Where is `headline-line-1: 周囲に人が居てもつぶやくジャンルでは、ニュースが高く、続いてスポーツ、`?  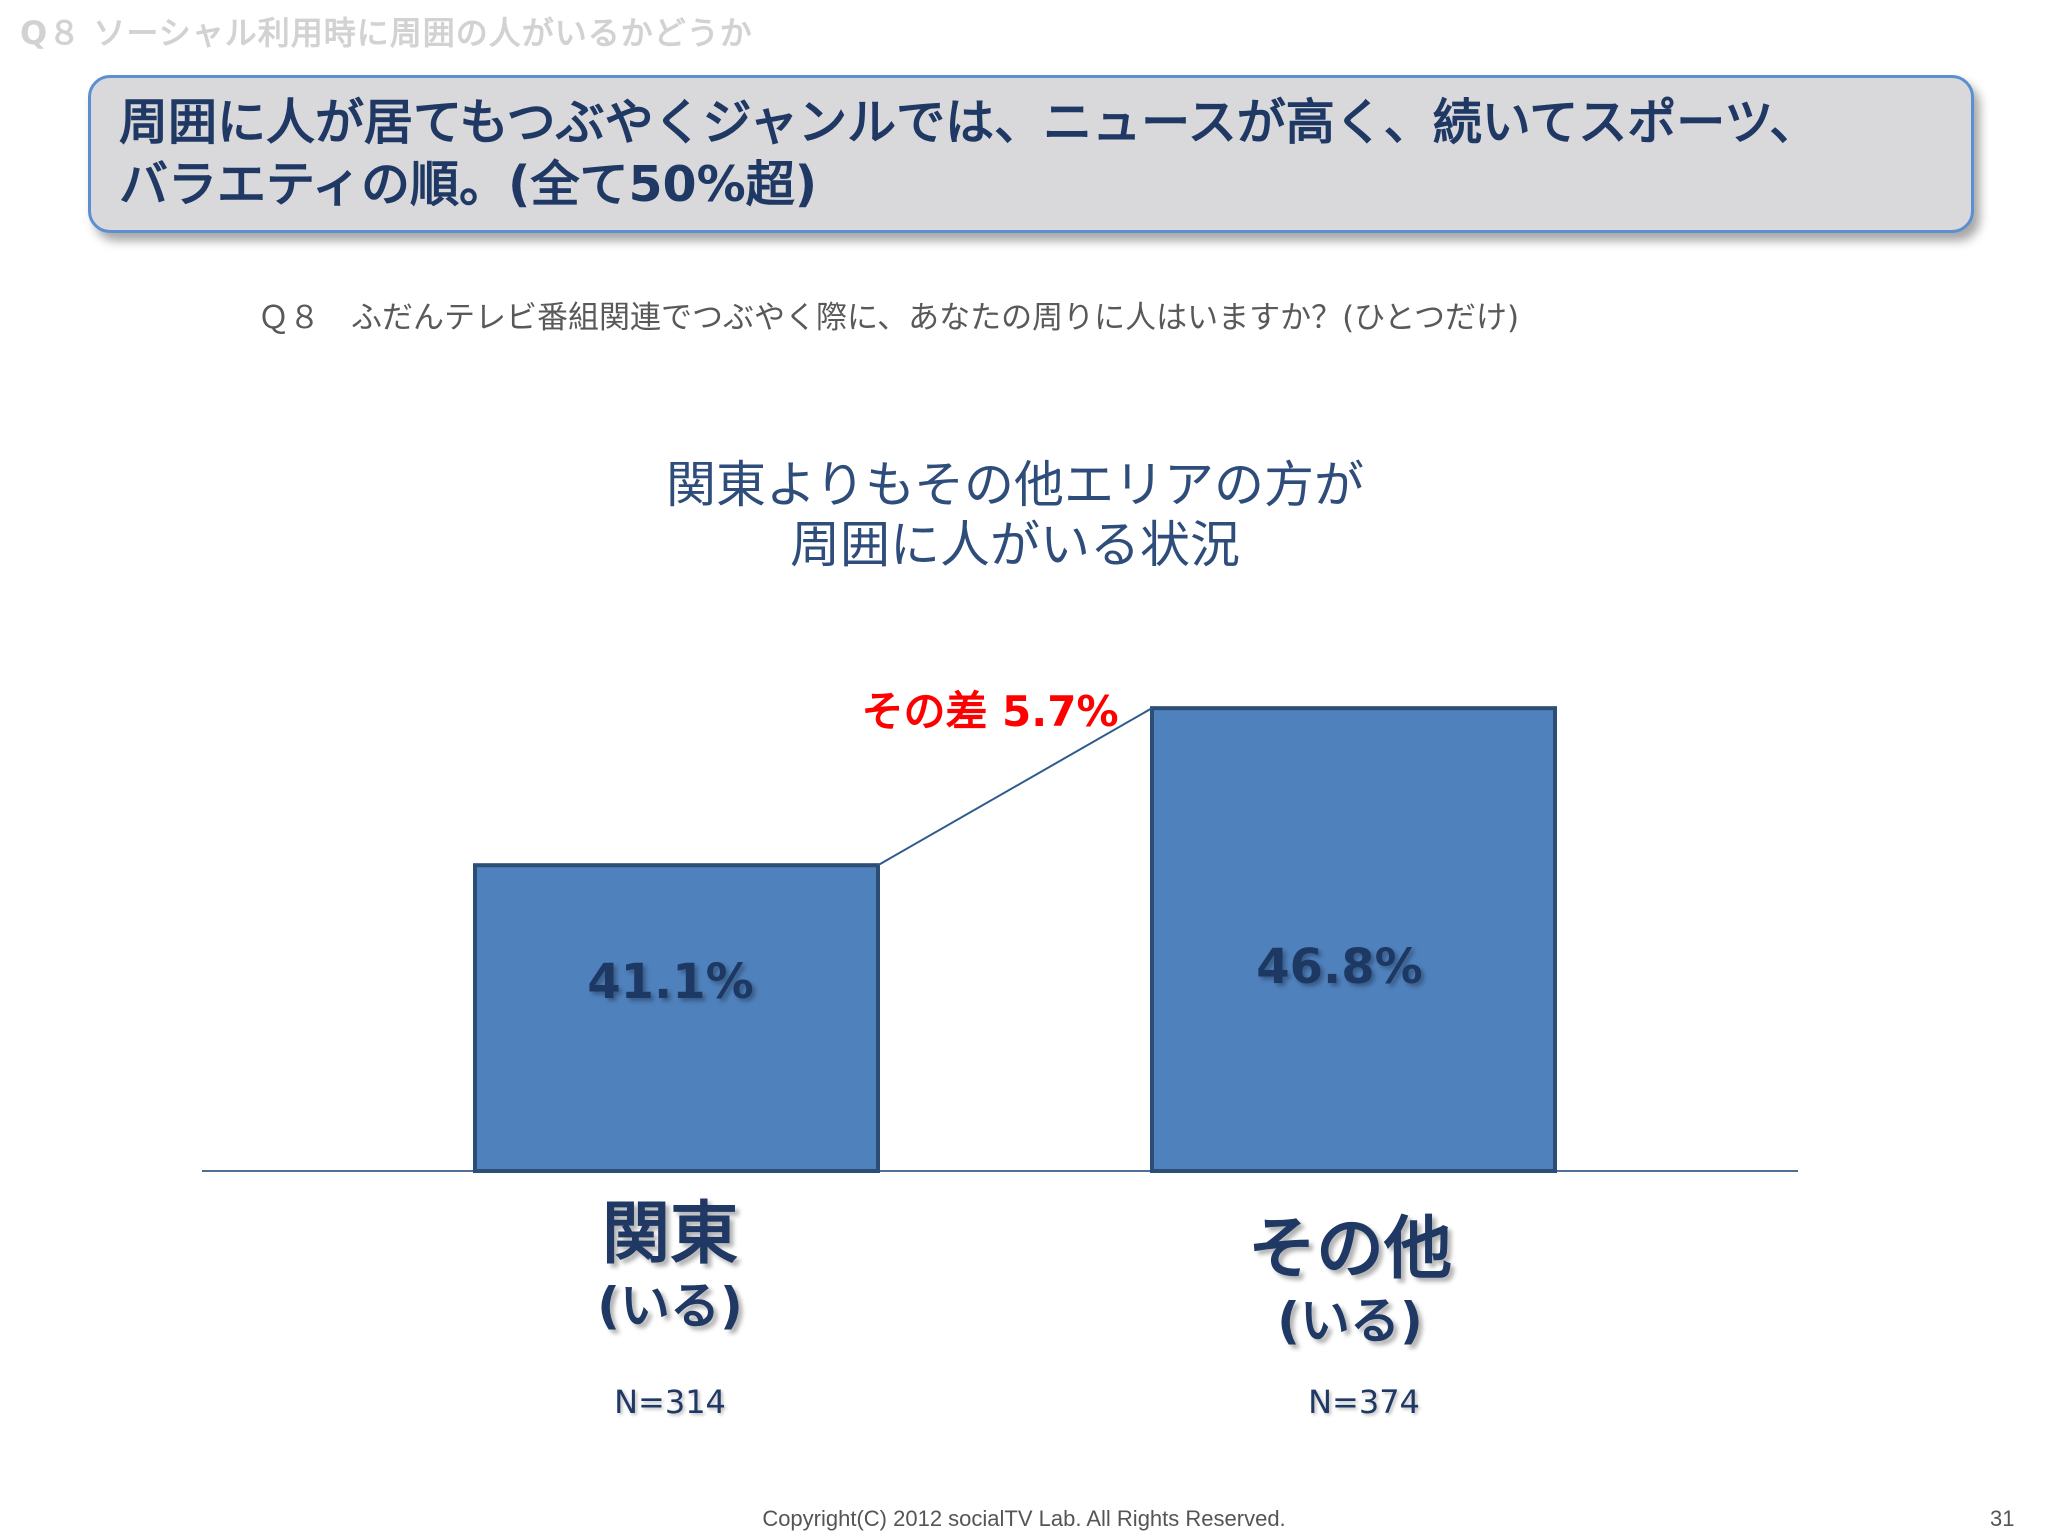 headline-line-1: 周囲に人が居てもつぶやくジャンルでは、ニュースが高く、続いてスポーツ、 is located at coordinates (969, 122).